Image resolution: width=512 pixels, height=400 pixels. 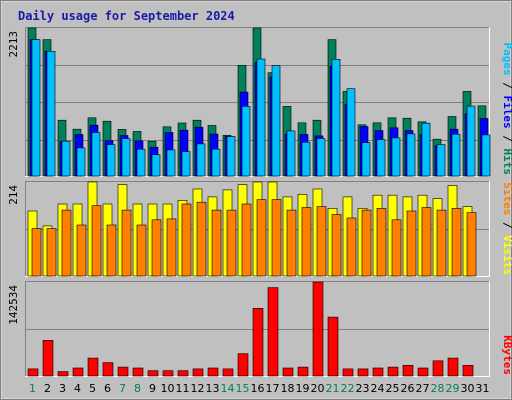 What do you see at coordinates (47, 388) in the screenshot?
I see `x-tick-day-2: 2` at bounding box center [47, 388].